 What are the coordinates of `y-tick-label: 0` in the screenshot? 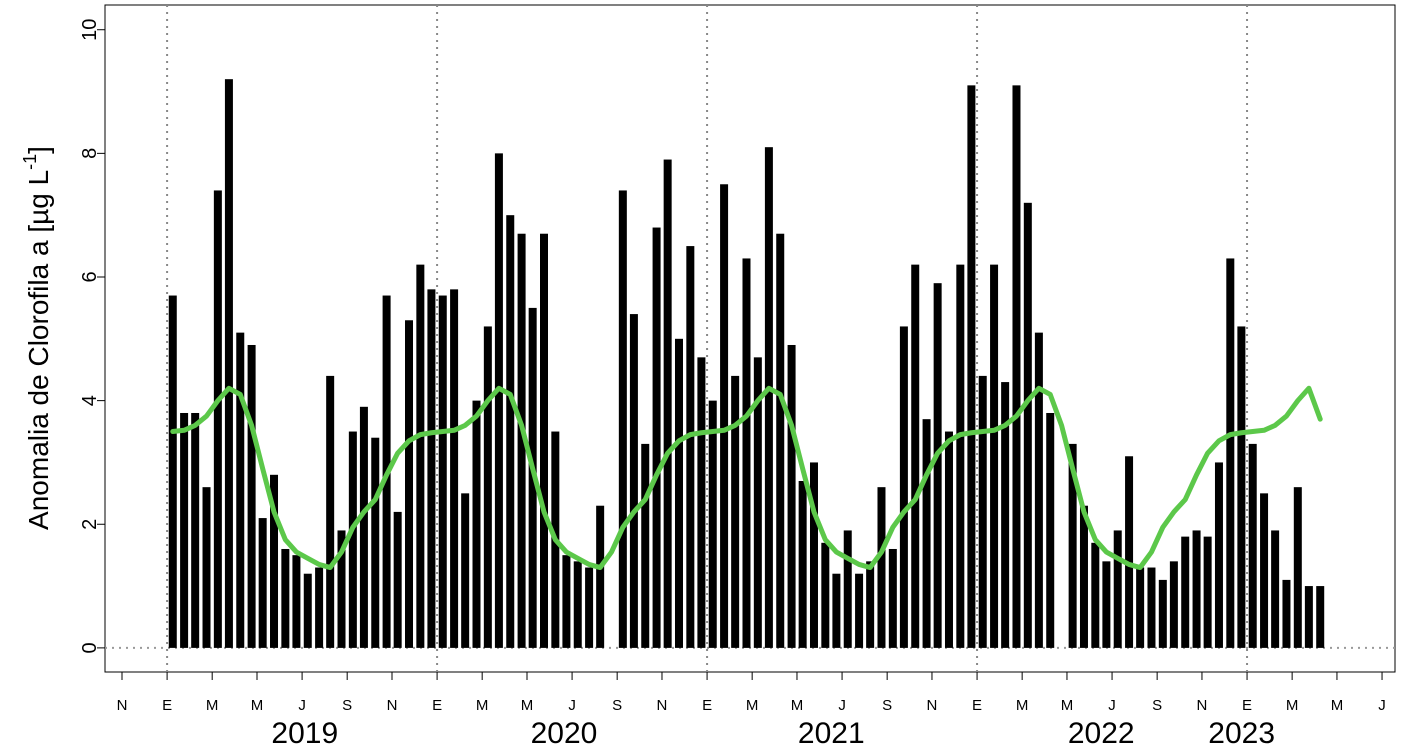 It's located at (90, 647).